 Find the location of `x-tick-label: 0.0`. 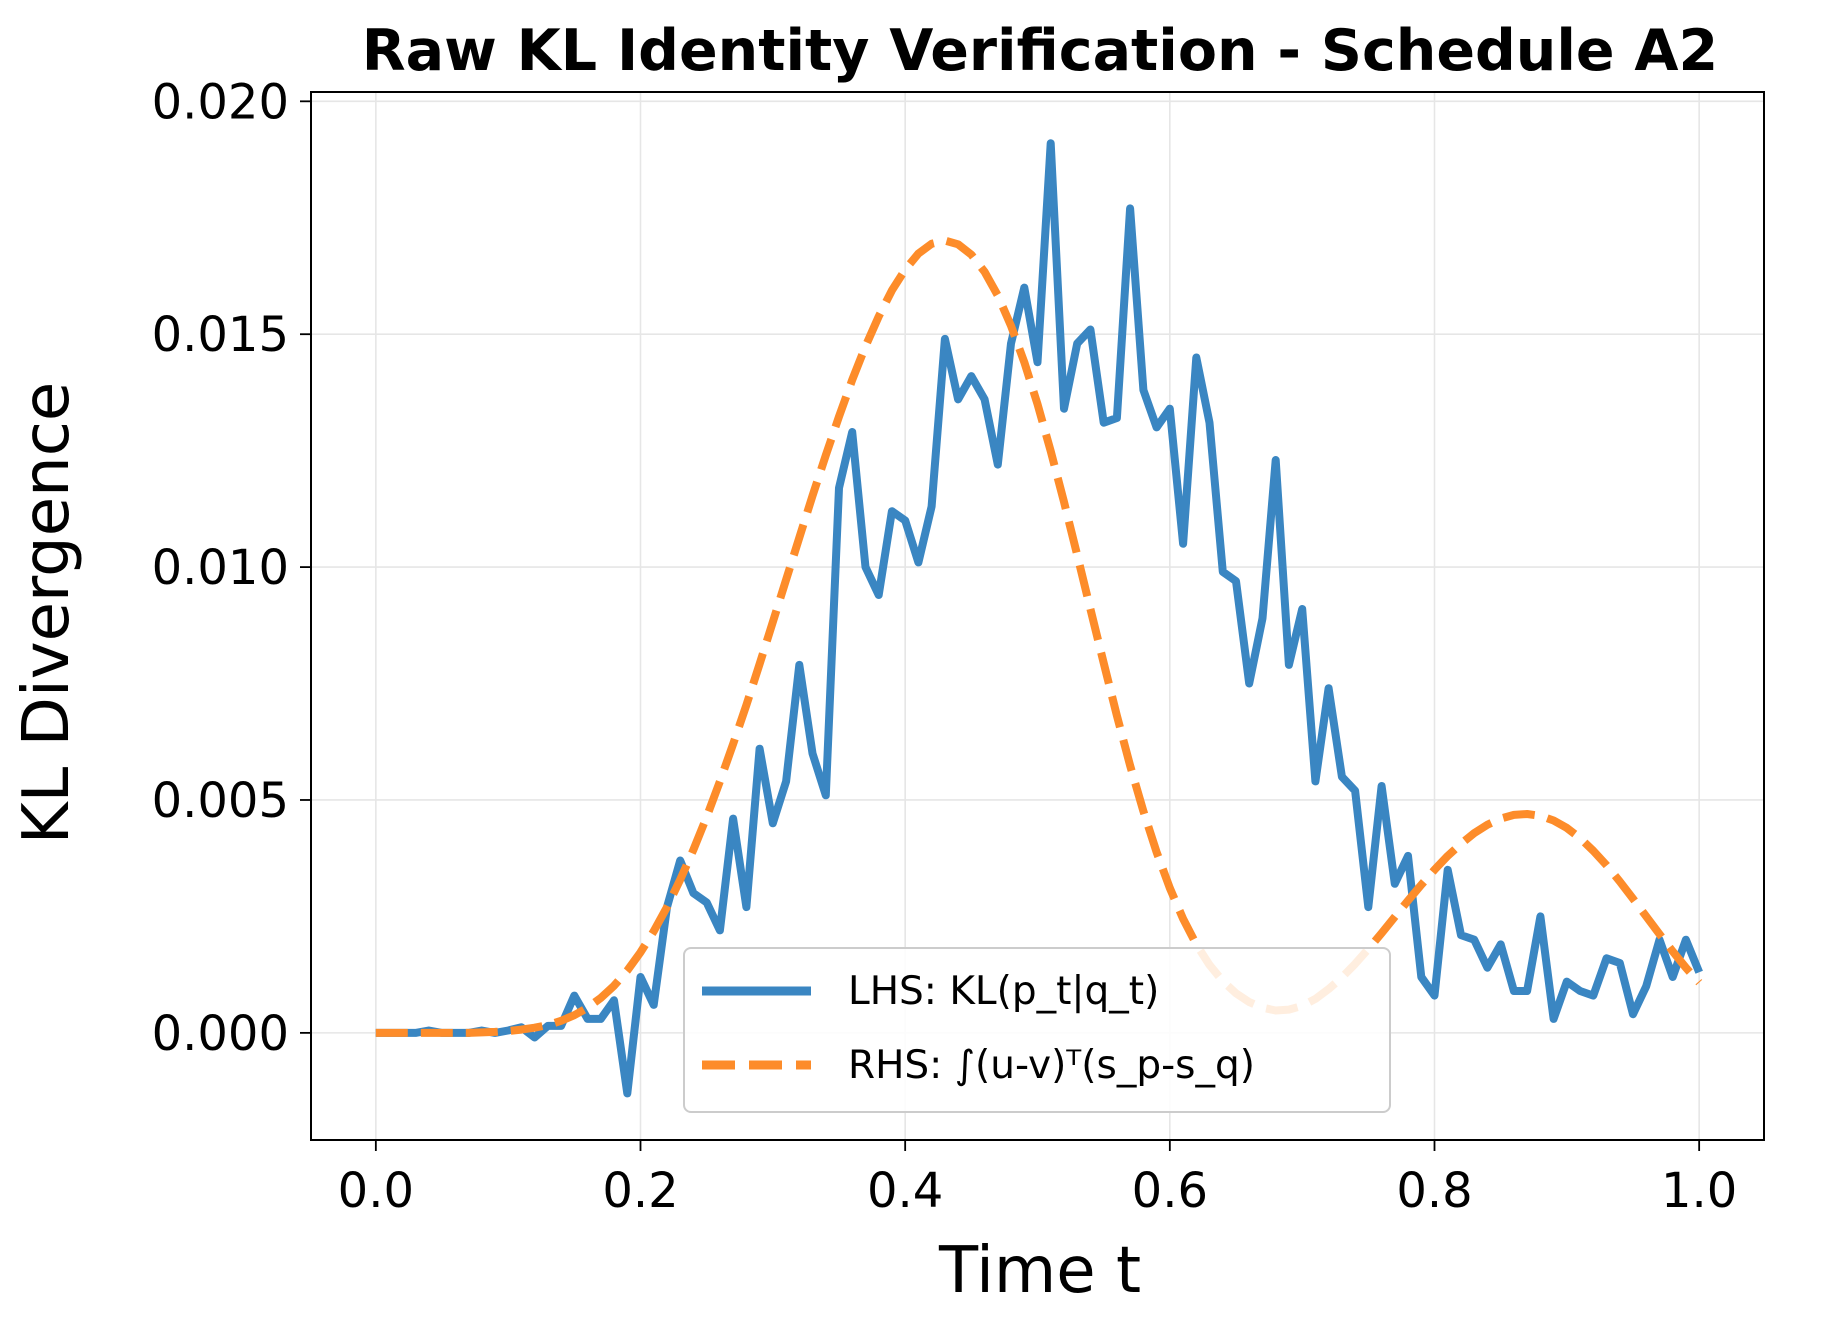

x-tick-label: 0.0 is located at coordinates (376, 1191).